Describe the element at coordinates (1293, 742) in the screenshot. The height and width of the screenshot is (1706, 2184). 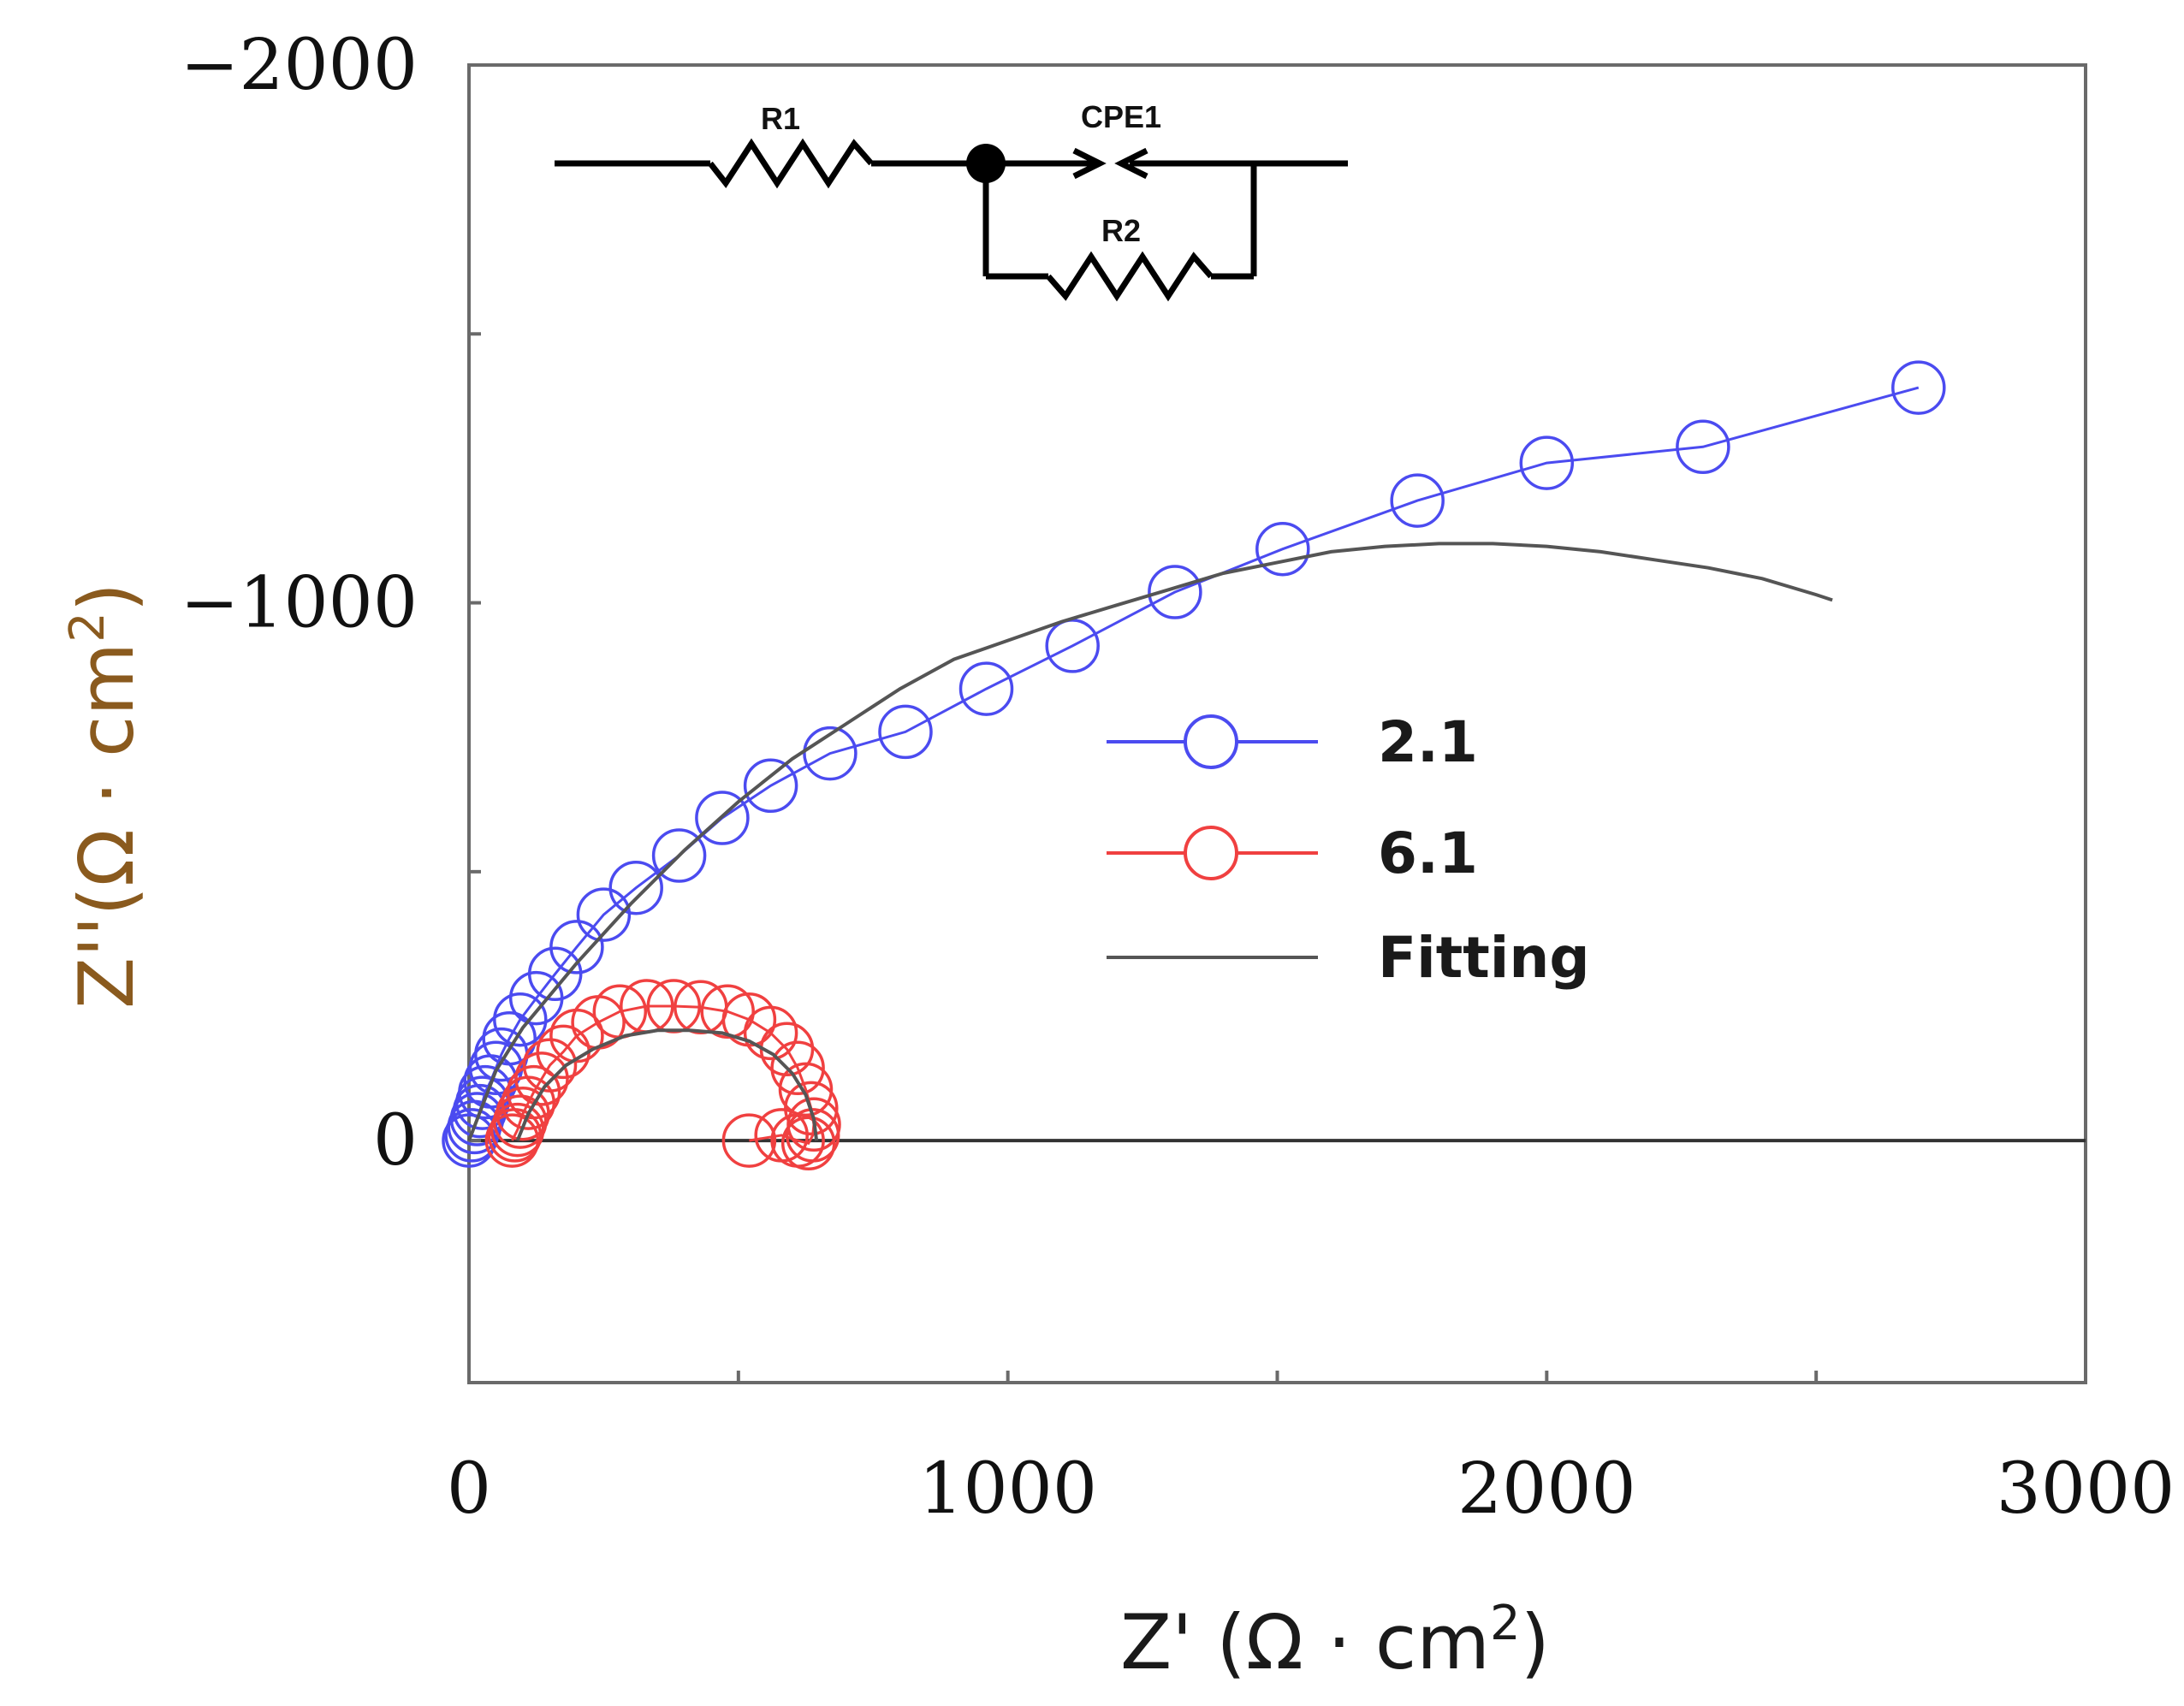
I see `legend-item-2-1: 2.1` at that location.